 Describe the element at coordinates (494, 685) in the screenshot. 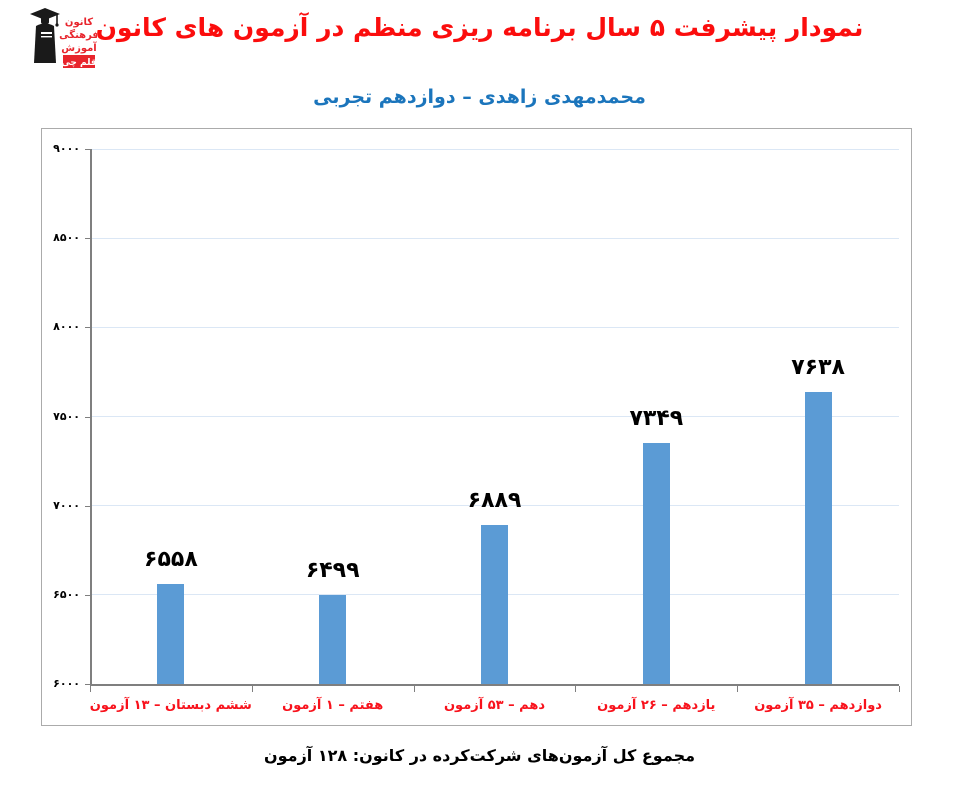

I see `x-axis-line` at that location.